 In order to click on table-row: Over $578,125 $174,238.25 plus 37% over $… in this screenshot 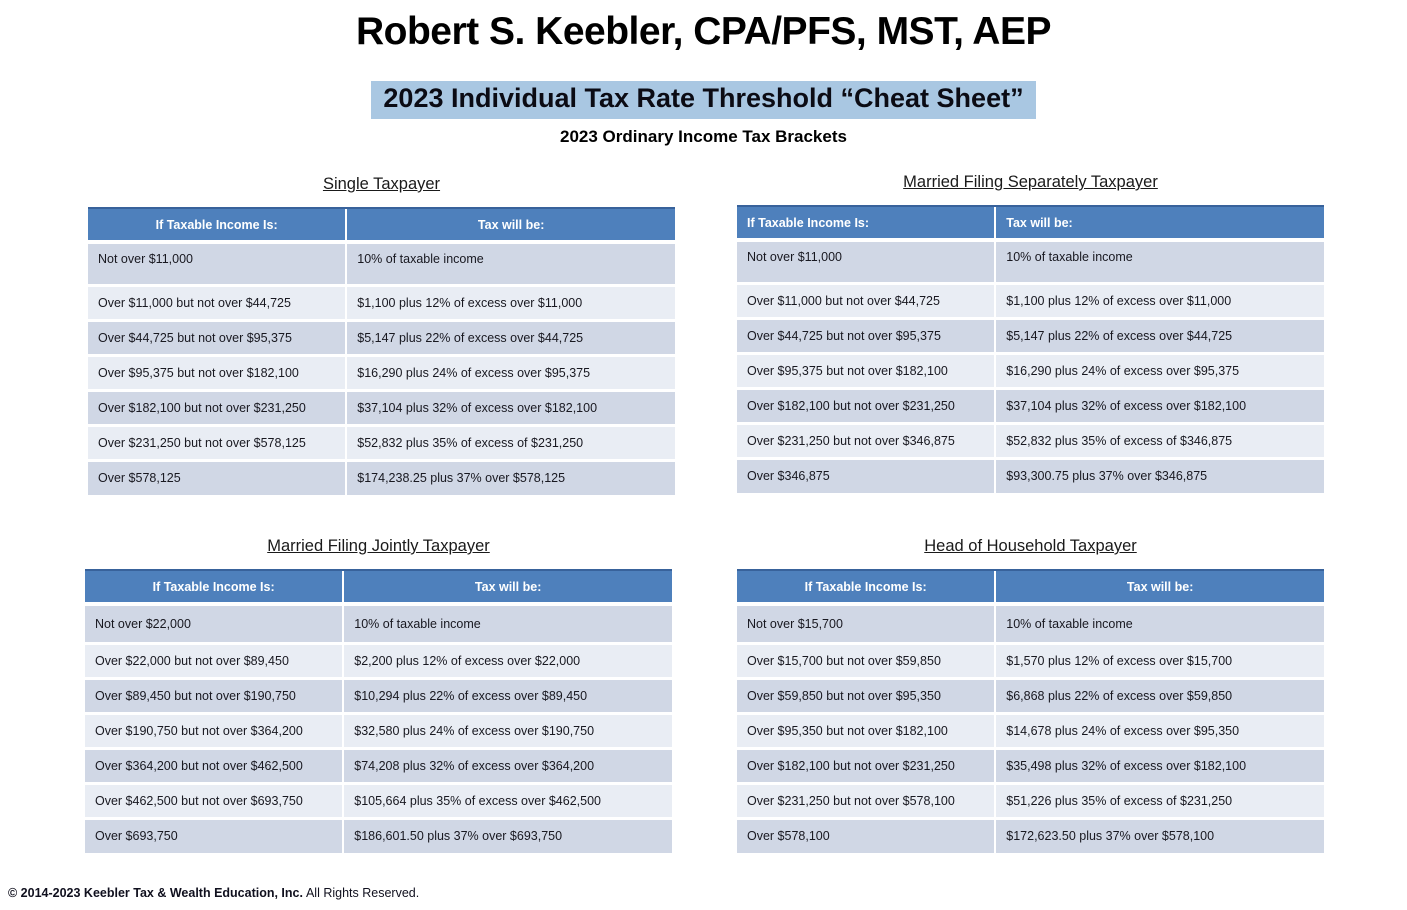, I will do `click(381, 476)`.